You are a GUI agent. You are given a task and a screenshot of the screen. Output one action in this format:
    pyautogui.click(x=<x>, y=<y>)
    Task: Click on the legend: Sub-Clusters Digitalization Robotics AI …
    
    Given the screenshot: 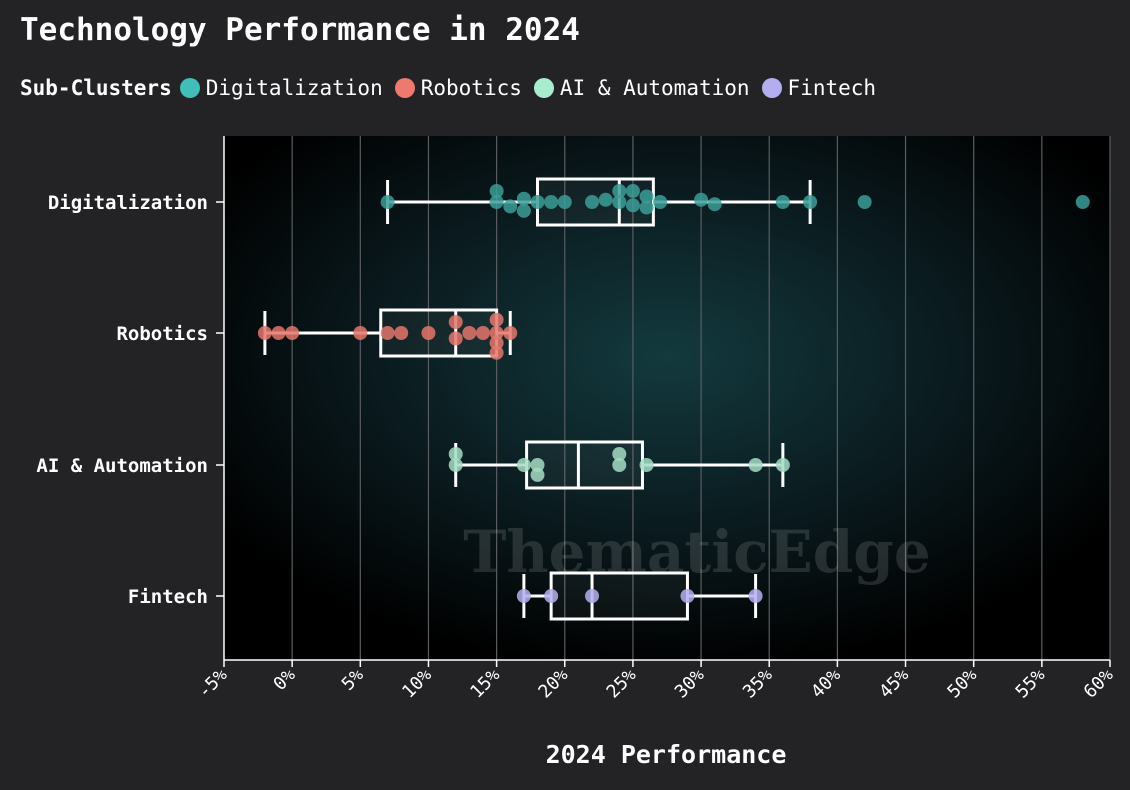 What is the action you would take?
    pyautogui.click(x=454, y=88)
    